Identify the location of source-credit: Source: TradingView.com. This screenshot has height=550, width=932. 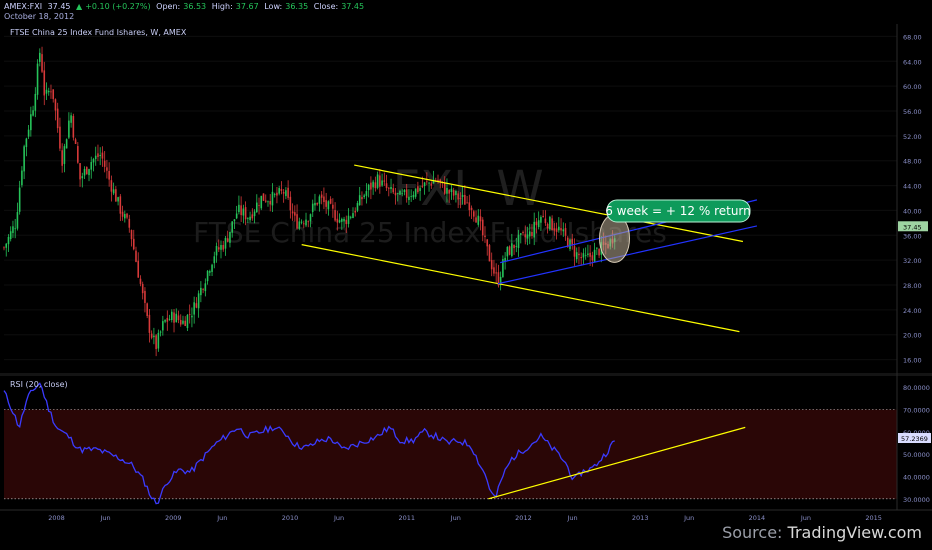
(822, 532).